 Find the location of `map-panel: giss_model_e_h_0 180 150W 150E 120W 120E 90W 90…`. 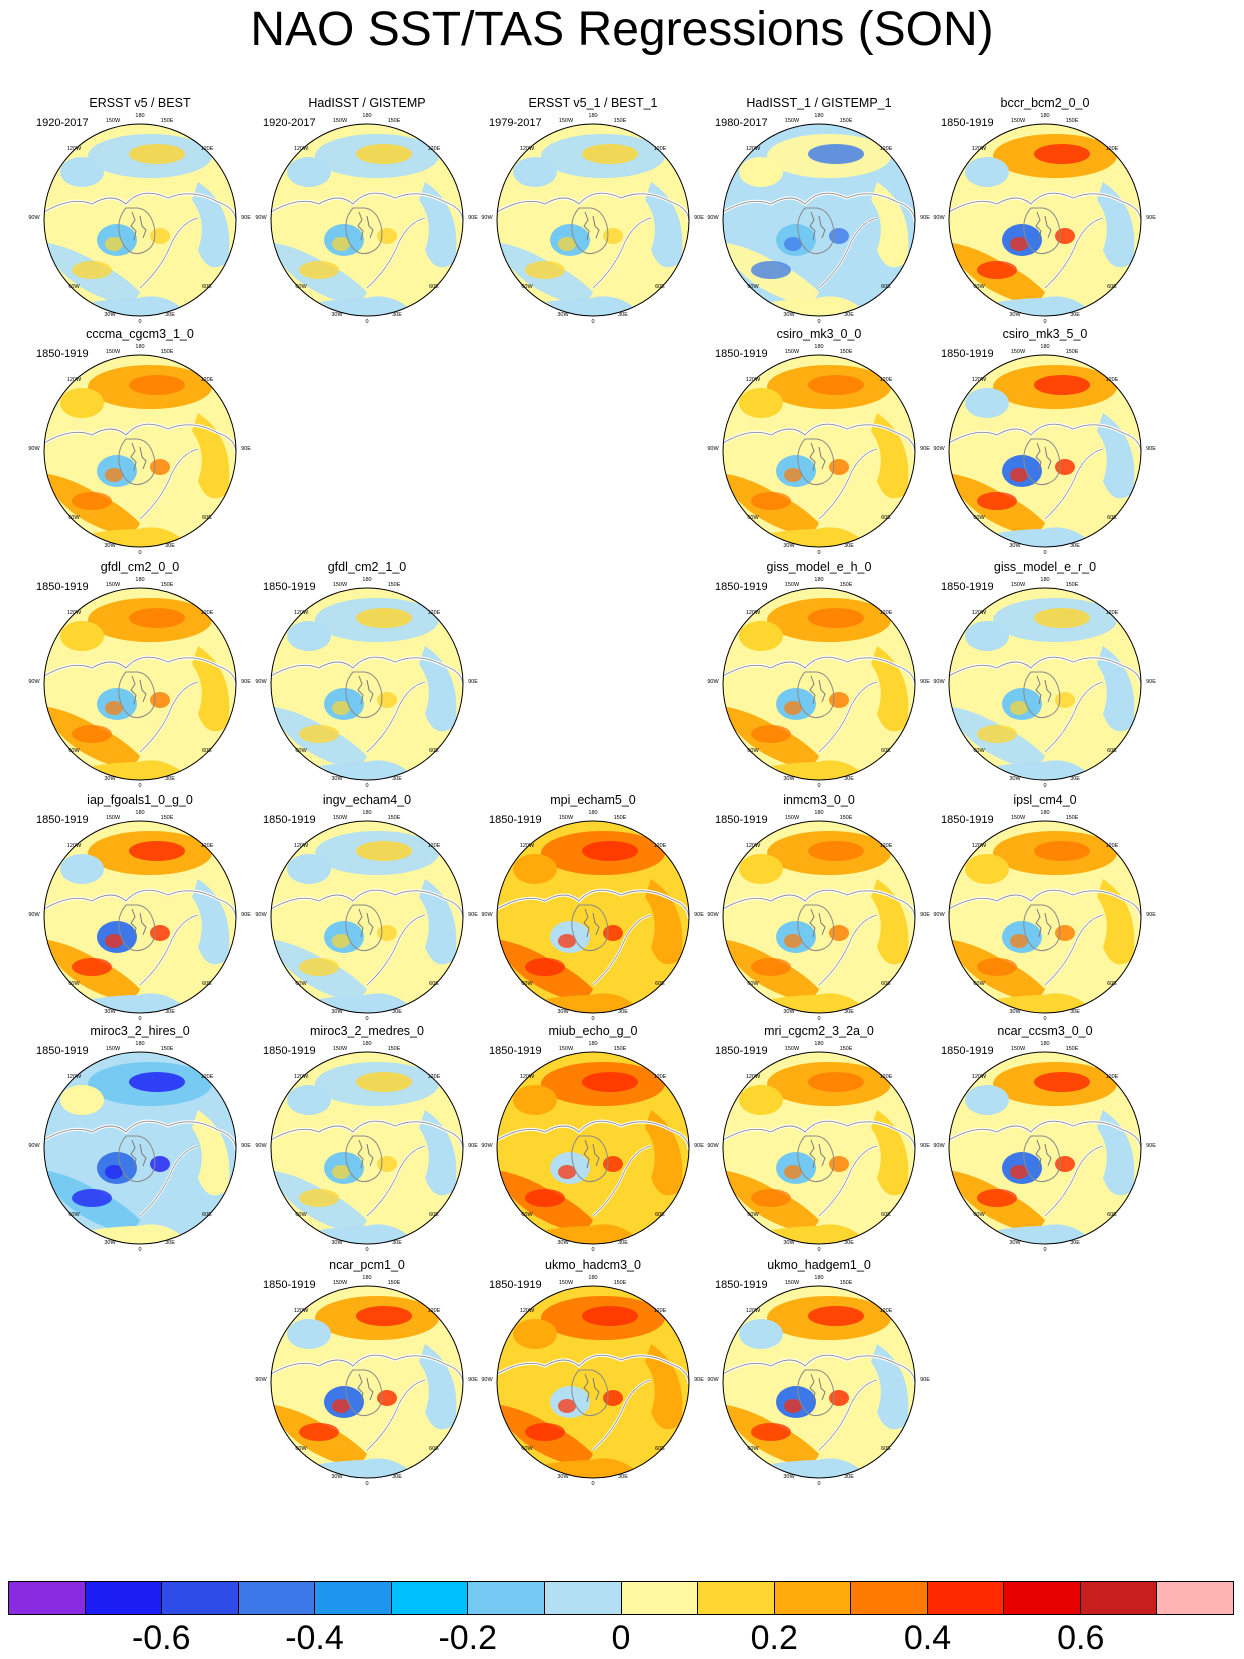

map-panel: giss_model_e_h_0 180 150W 150E 120W 120E 90W 90… is located at coordinates (819, 675).